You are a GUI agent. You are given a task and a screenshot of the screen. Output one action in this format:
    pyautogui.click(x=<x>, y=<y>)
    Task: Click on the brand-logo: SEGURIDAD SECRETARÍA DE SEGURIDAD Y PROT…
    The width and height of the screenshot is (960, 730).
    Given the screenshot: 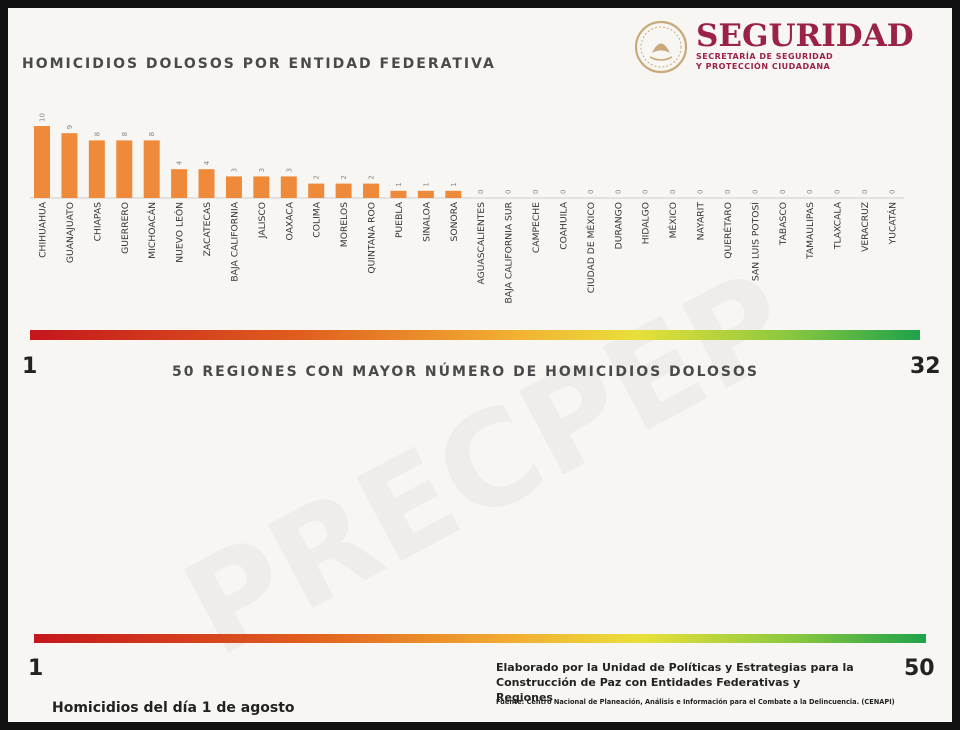 What is the action you would take?
    pyautogui.click(x=805, y=46)
    